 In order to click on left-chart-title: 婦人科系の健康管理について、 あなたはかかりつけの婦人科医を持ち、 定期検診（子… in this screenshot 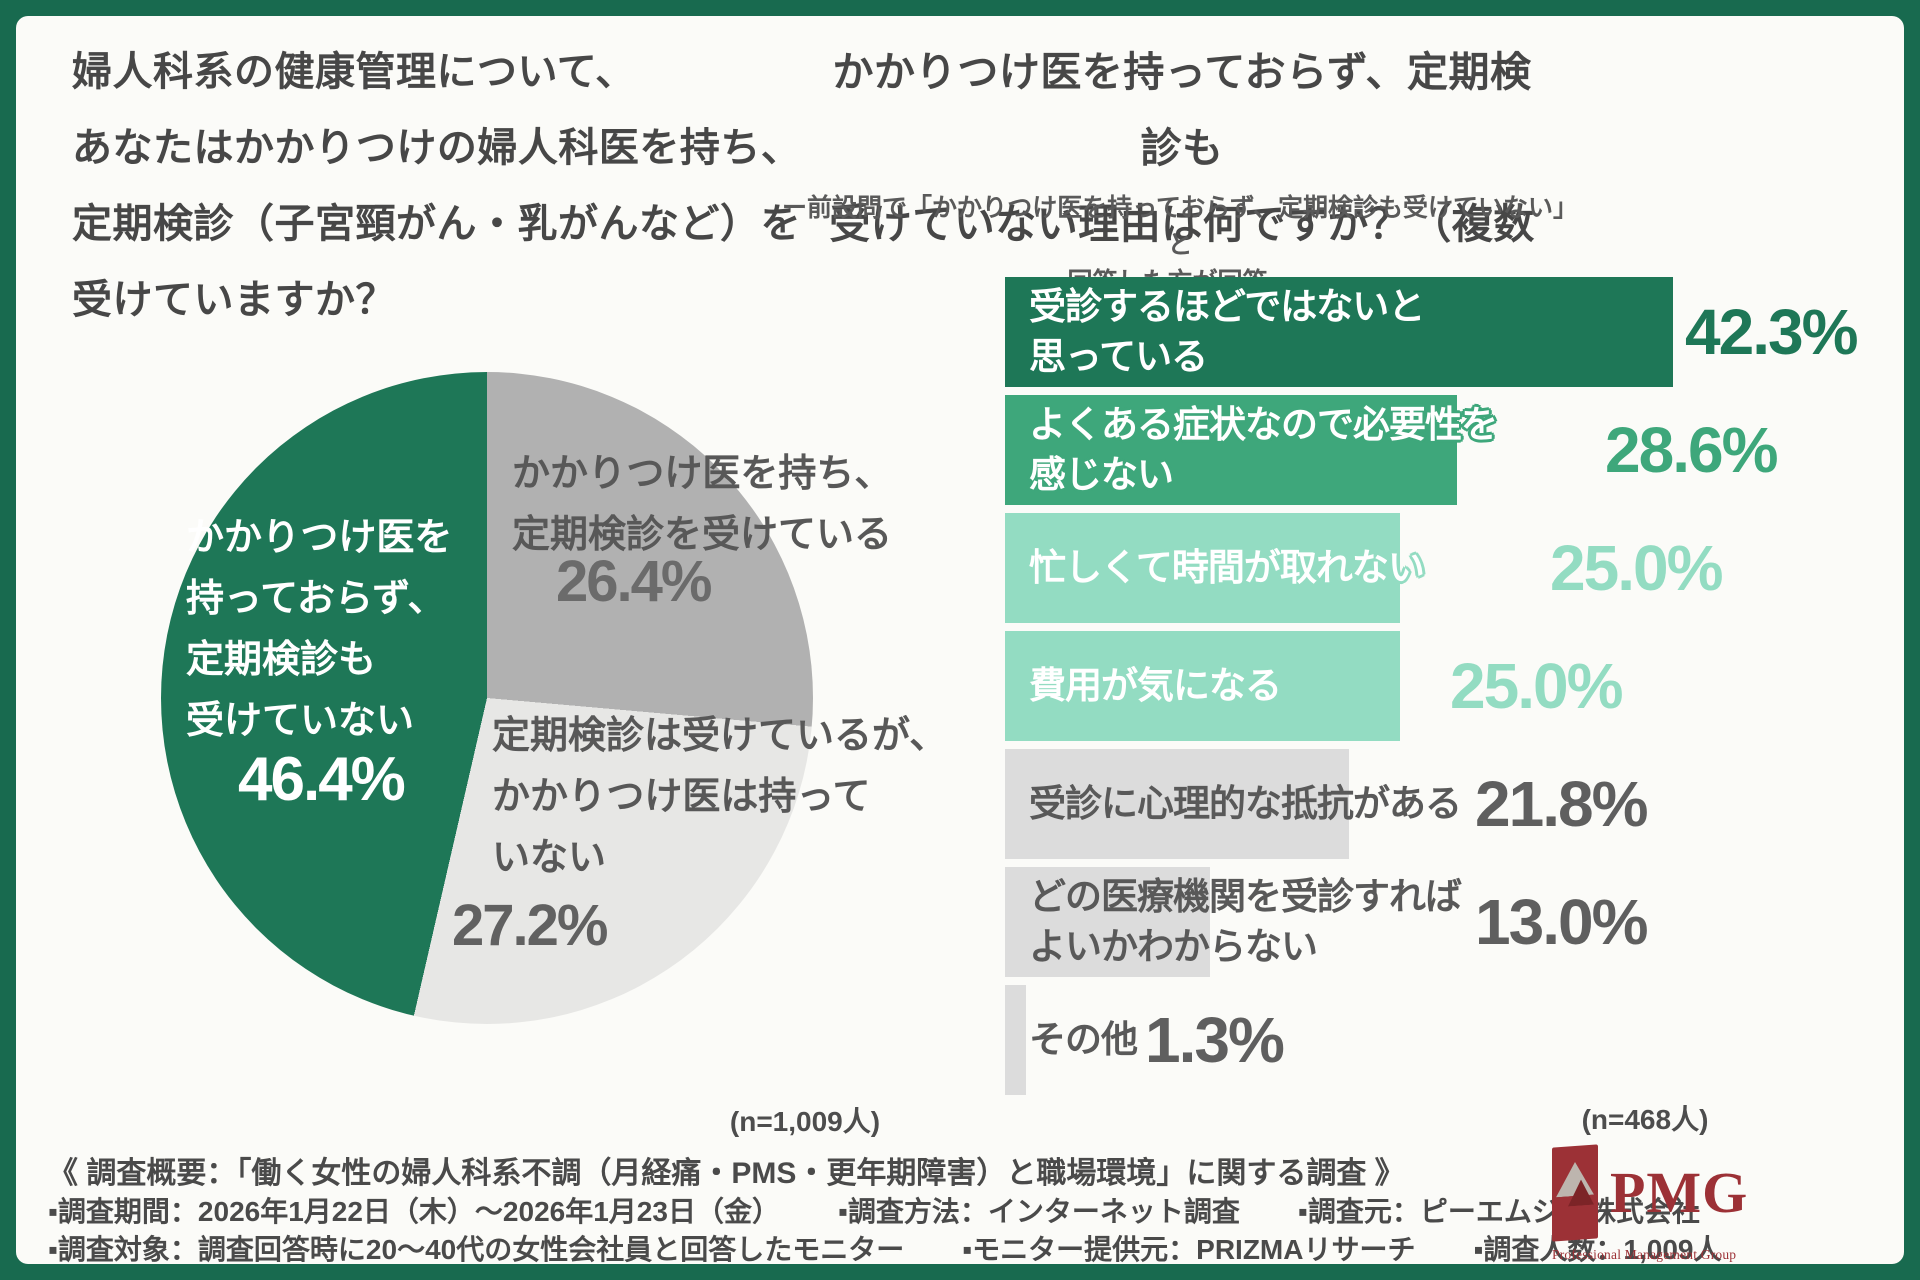, I will do `click(437, 186)`.